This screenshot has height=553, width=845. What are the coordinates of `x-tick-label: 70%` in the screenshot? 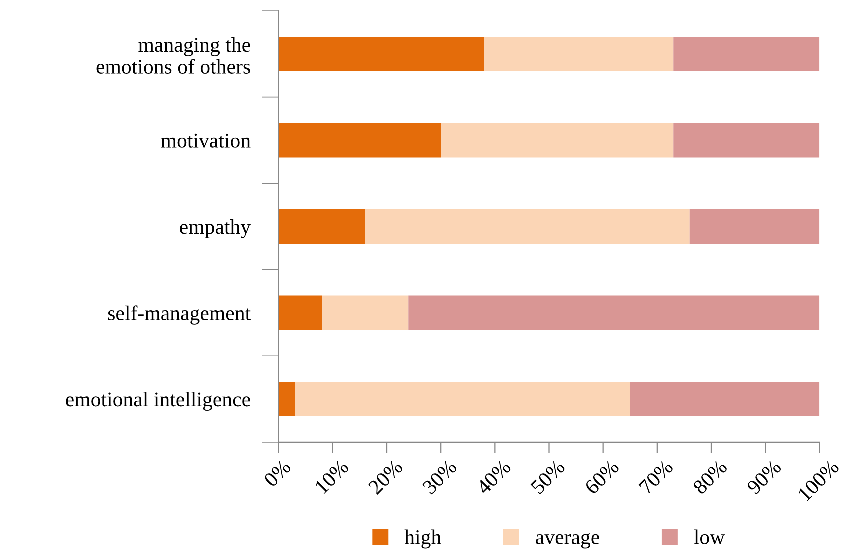 It's located at (656, 477).